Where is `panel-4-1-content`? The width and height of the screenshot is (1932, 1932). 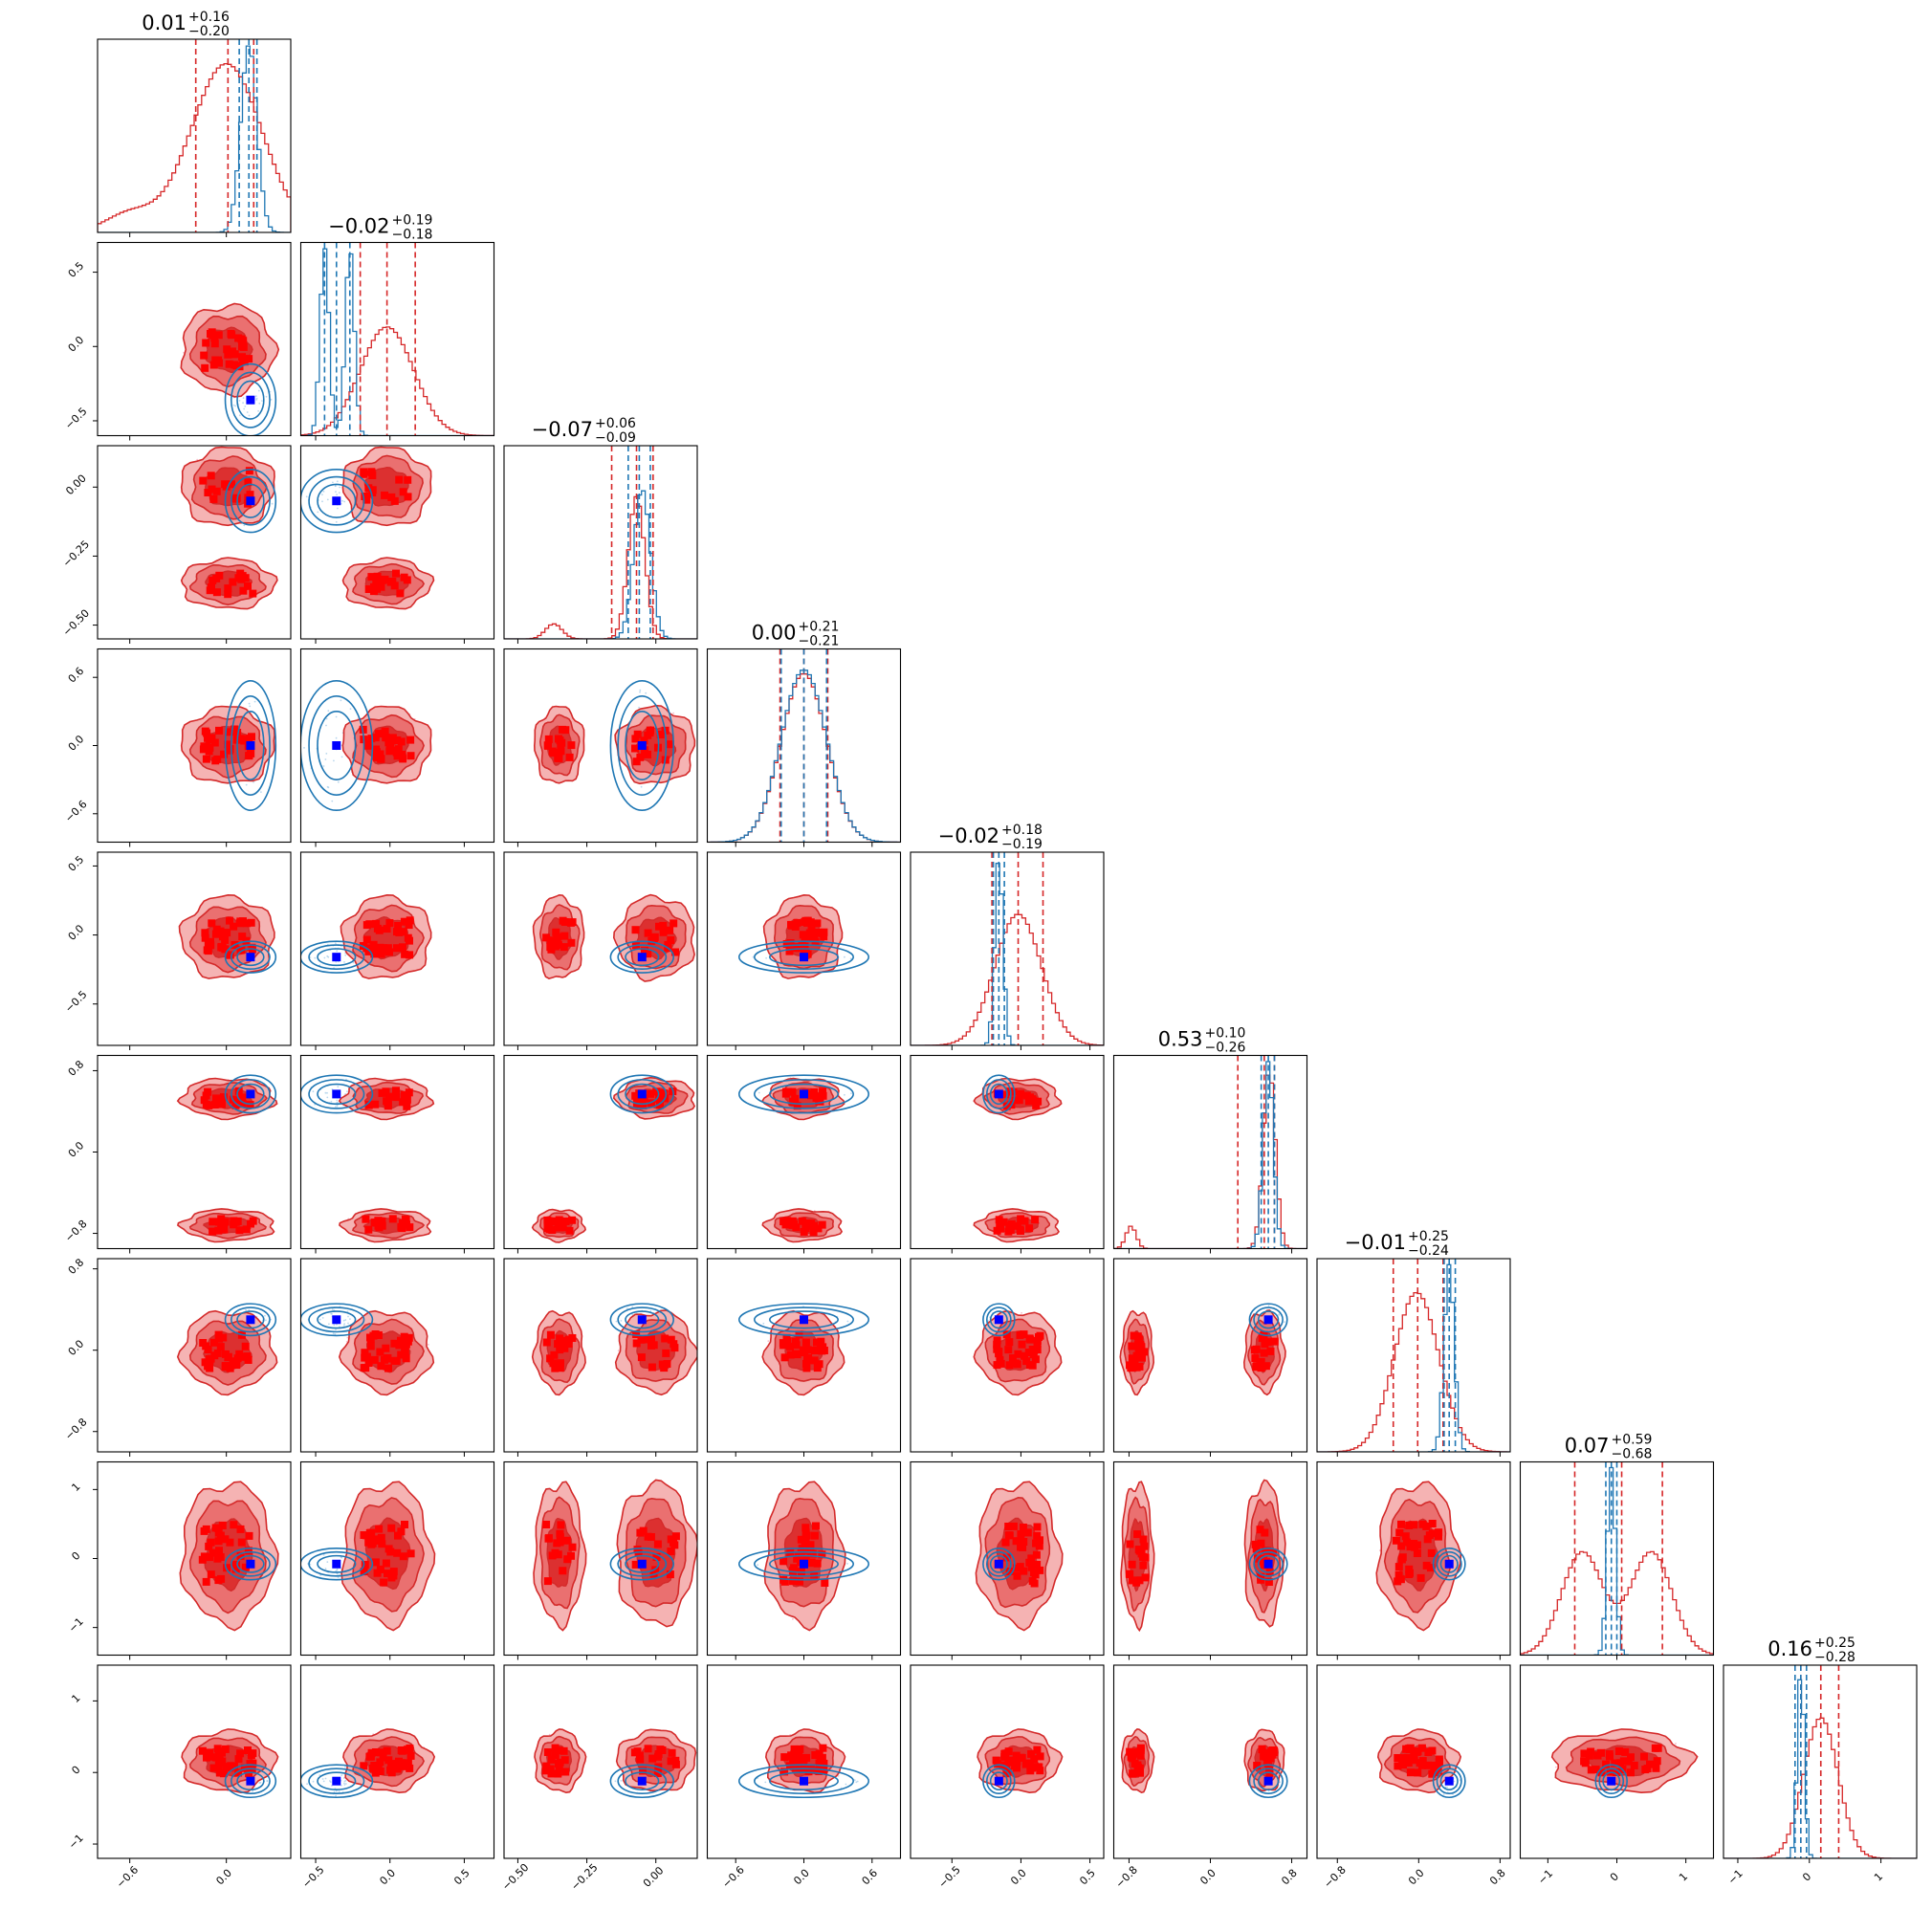
panel-4-1-content is located at coordinates (228, 745).